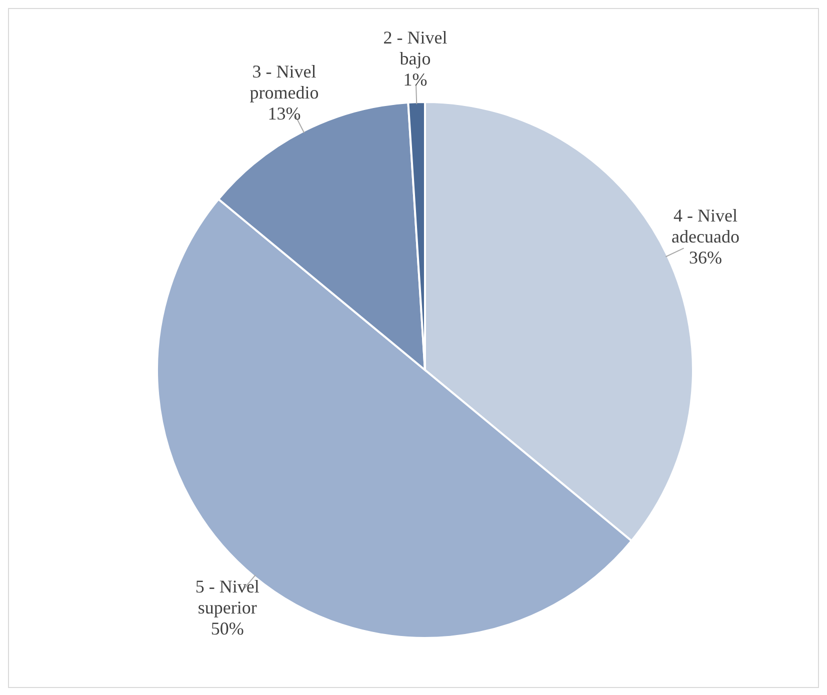 This screenshot has width=827, height=695. What do you see at coordinates (227, 628) in the screenshot?
I see `data-label: 50%` at bounding box center [227, 628].